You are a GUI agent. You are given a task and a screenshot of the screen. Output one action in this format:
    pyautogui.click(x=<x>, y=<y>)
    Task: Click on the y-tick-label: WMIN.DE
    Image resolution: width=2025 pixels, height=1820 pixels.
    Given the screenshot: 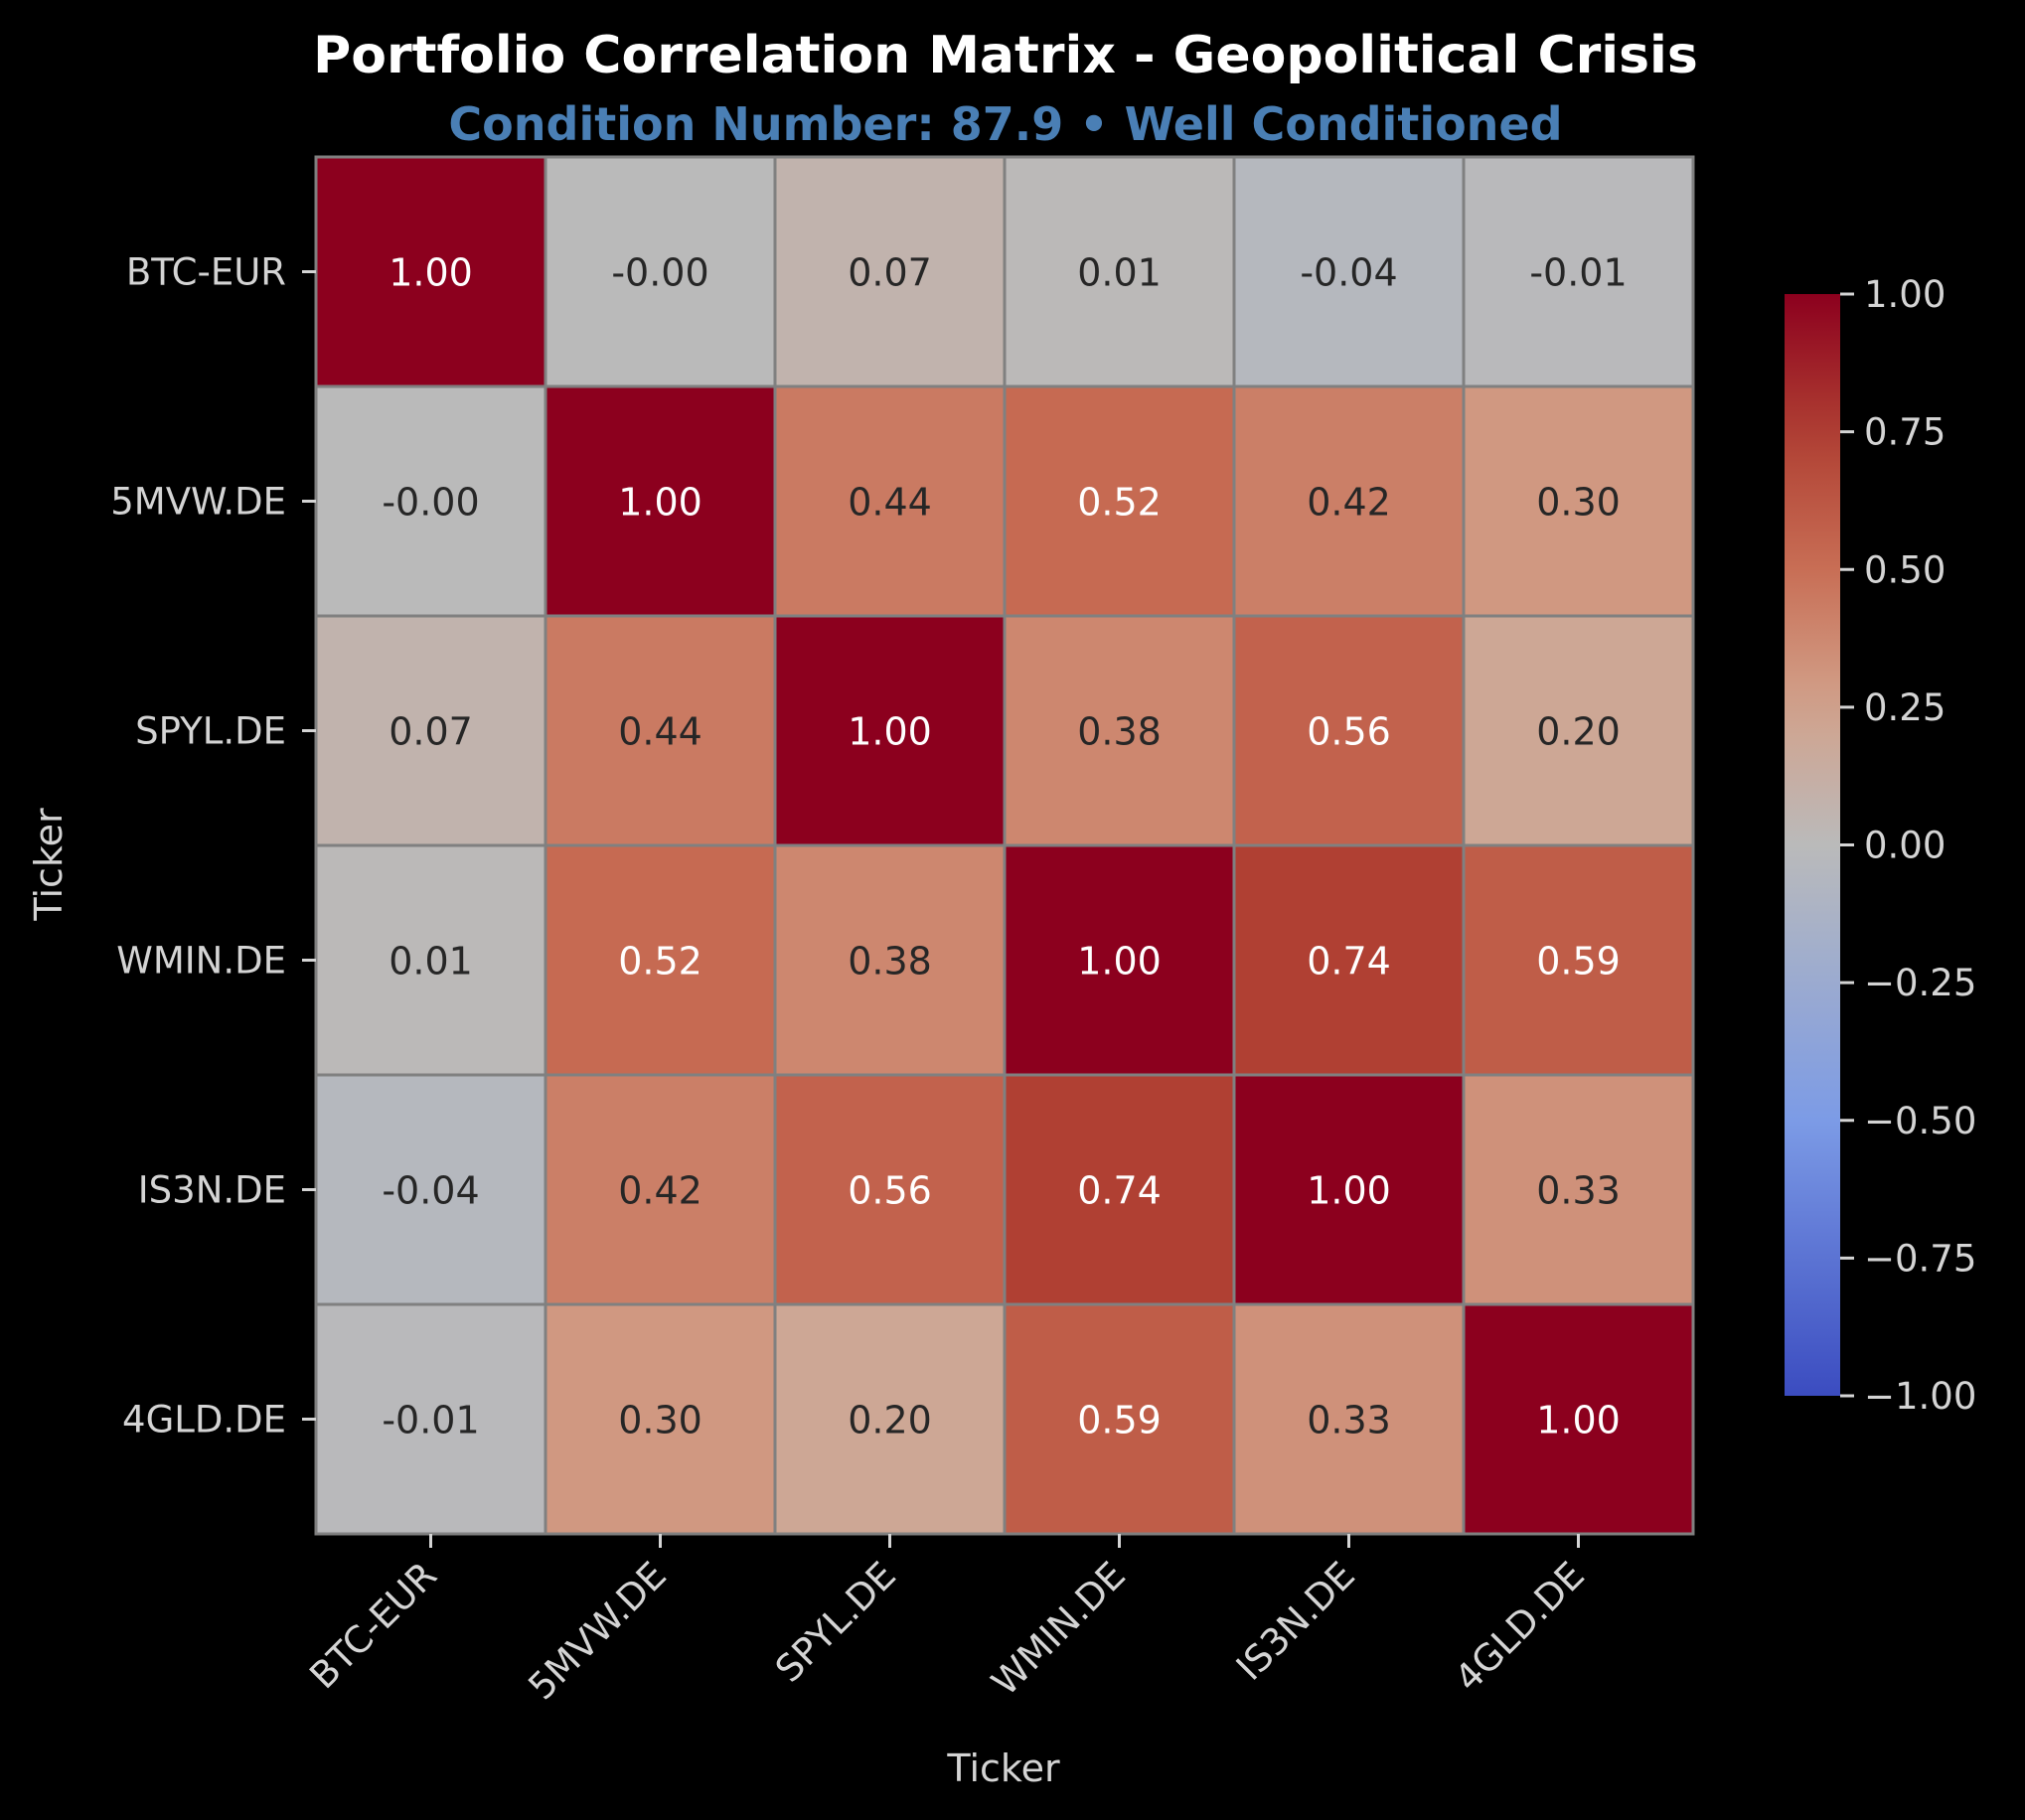 What is the action you would take?
    pyautogui.click(x=201, y=961)
    